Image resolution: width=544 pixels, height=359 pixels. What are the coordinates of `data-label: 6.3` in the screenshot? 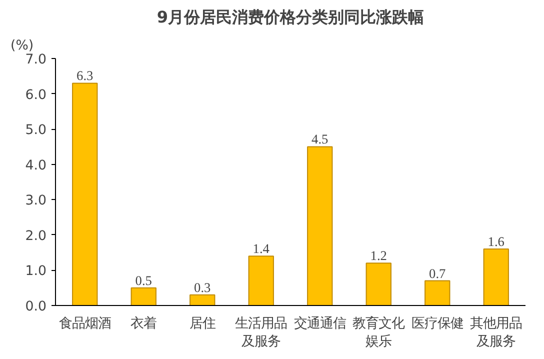 It's located at (85, 76).